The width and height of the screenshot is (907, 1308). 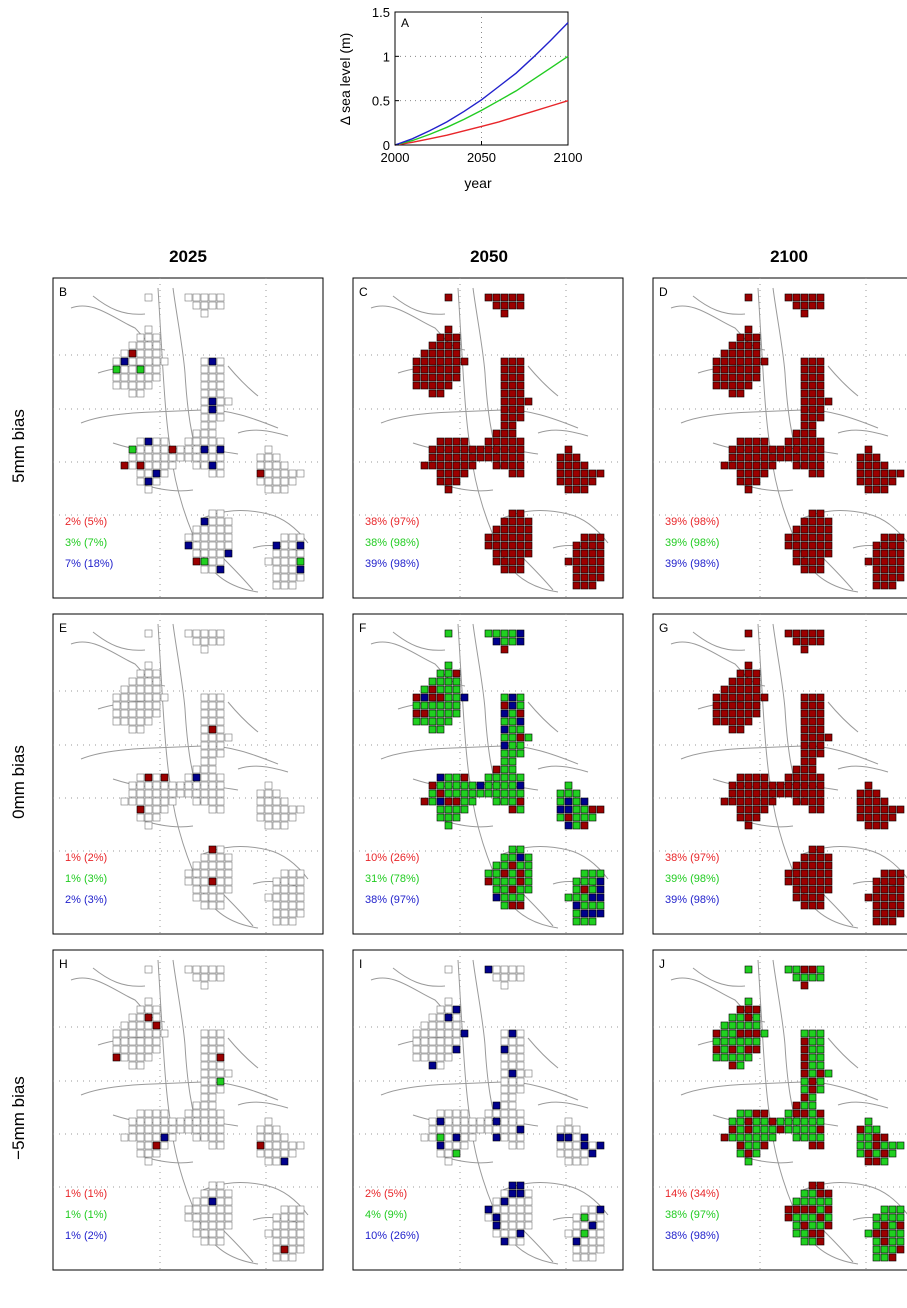 I want to click on panel-stat-blue: 38% (97%), so click(x=392, y=900).